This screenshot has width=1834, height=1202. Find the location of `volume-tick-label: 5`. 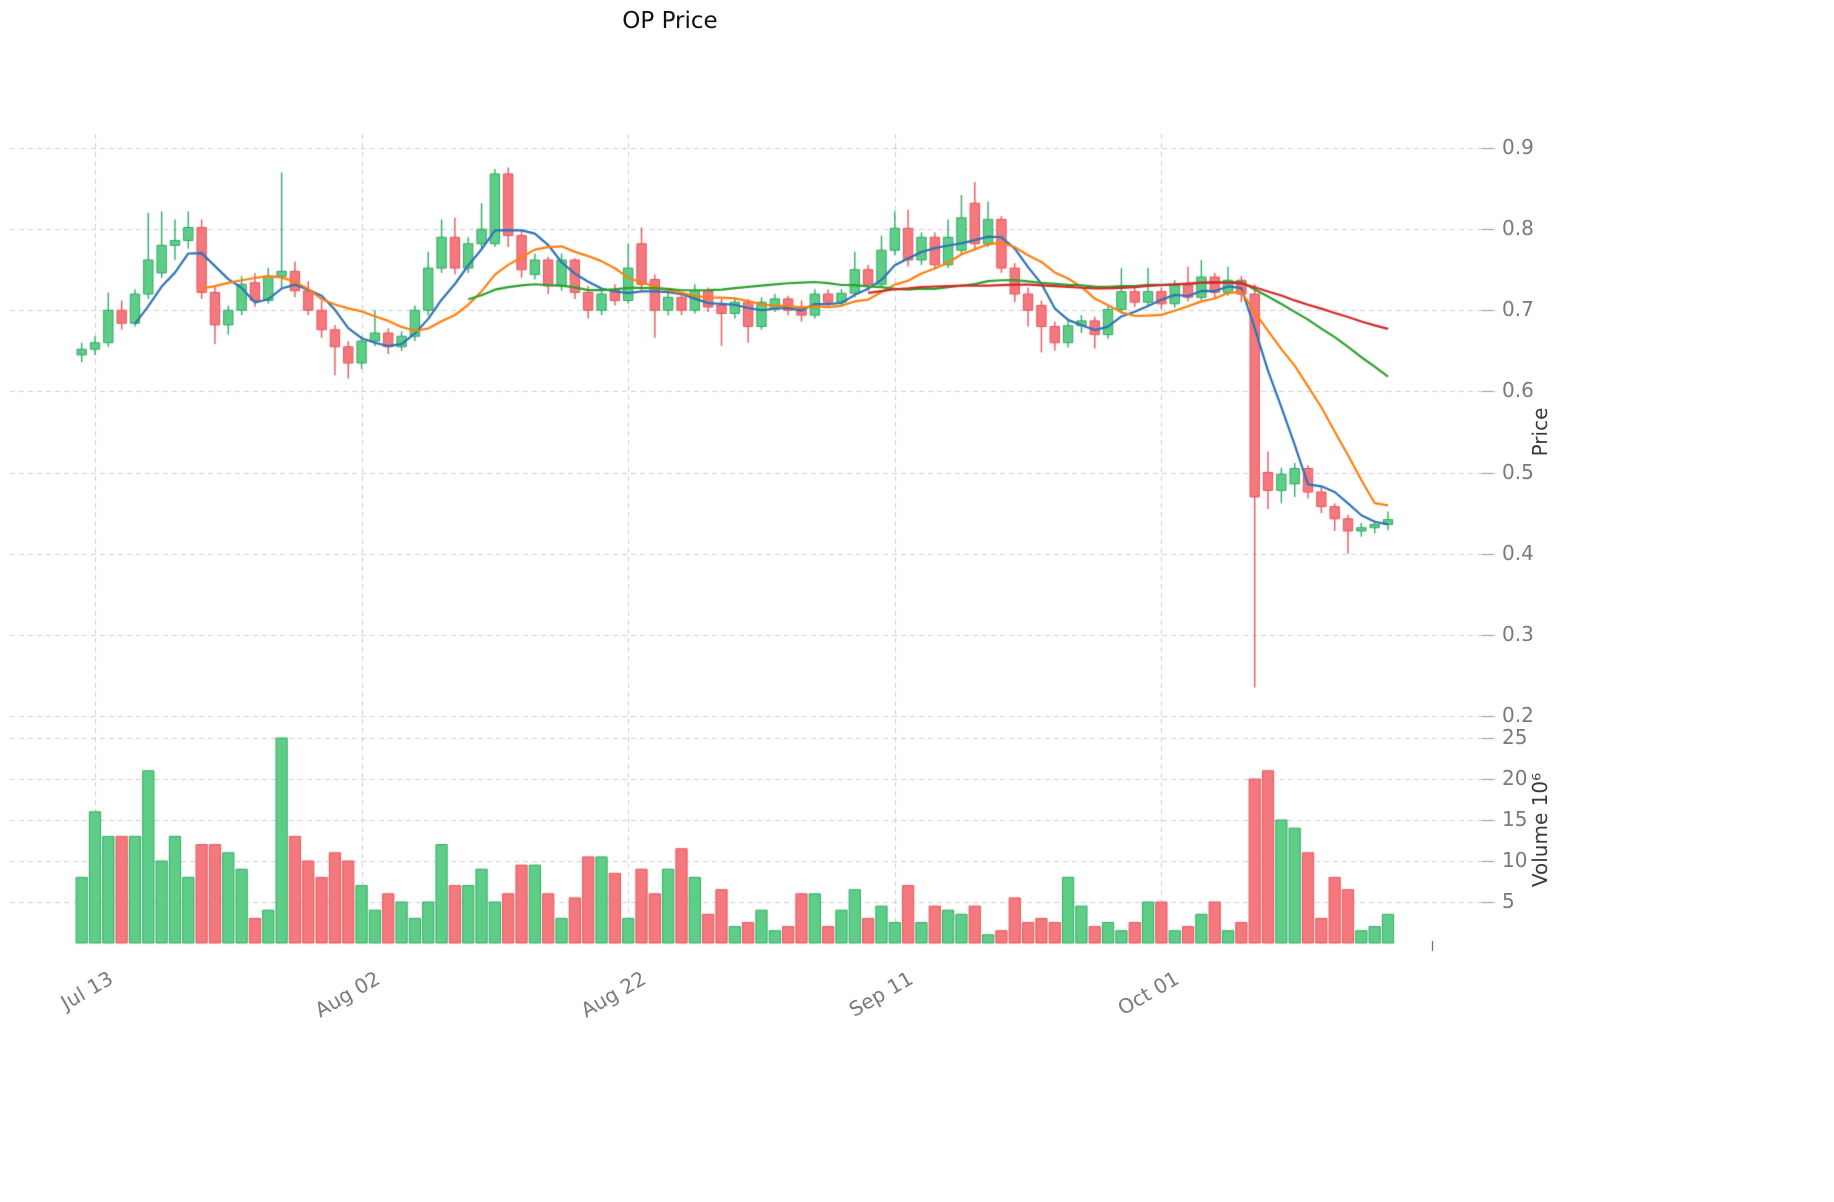

volume-tick-label: 5 is located at coordinates (1508, 901).